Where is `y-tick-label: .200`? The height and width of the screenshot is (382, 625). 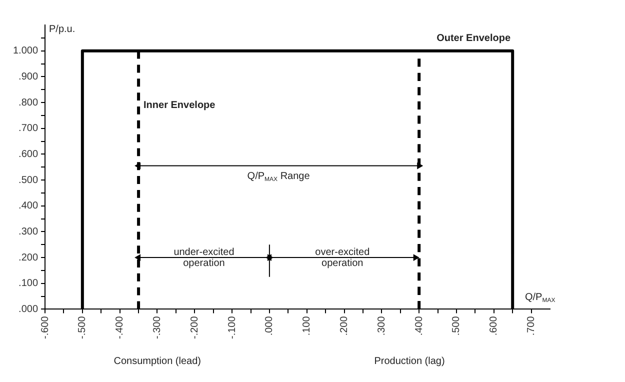 y-tick-label: .200 is located at coordinates (28, 258).